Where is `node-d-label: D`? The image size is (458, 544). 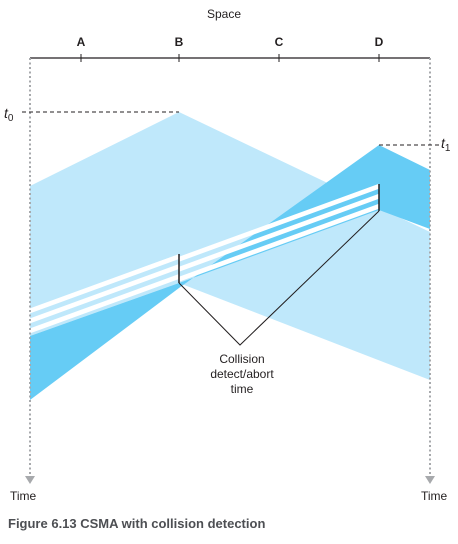 node-d-label: D is located at coordinates (379, 42).